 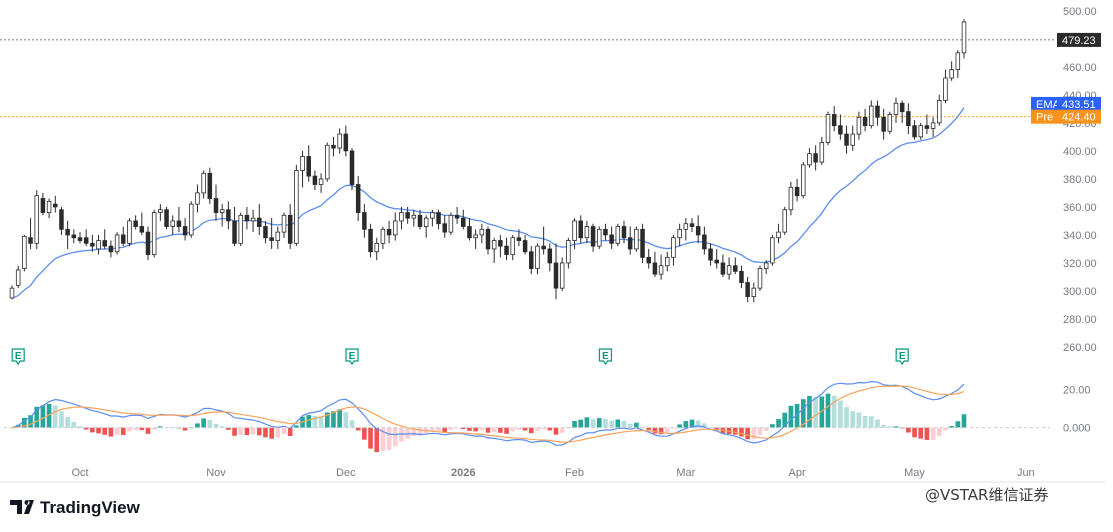 I want to click on time-tick-label: May, so click(x=914, y=473).